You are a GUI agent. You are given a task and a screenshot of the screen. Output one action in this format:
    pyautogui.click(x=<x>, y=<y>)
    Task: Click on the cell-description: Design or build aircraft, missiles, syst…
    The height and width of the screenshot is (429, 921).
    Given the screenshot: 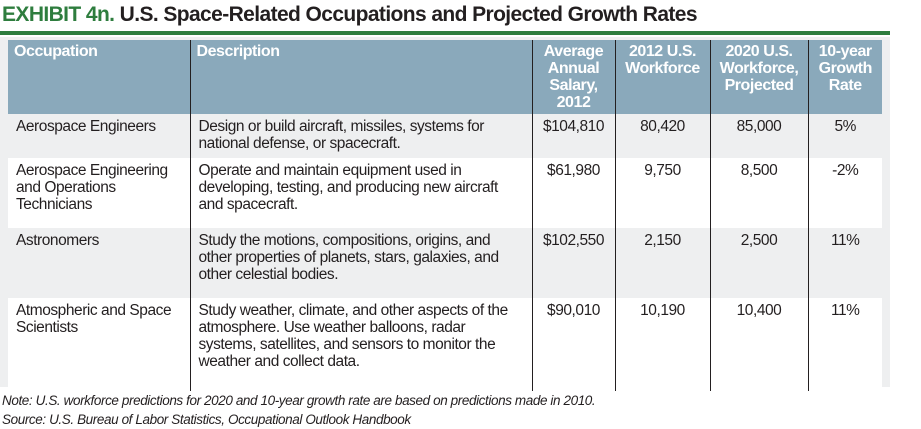 What is the action you would take?
    pyautogui.click(x=360, y=136)
    